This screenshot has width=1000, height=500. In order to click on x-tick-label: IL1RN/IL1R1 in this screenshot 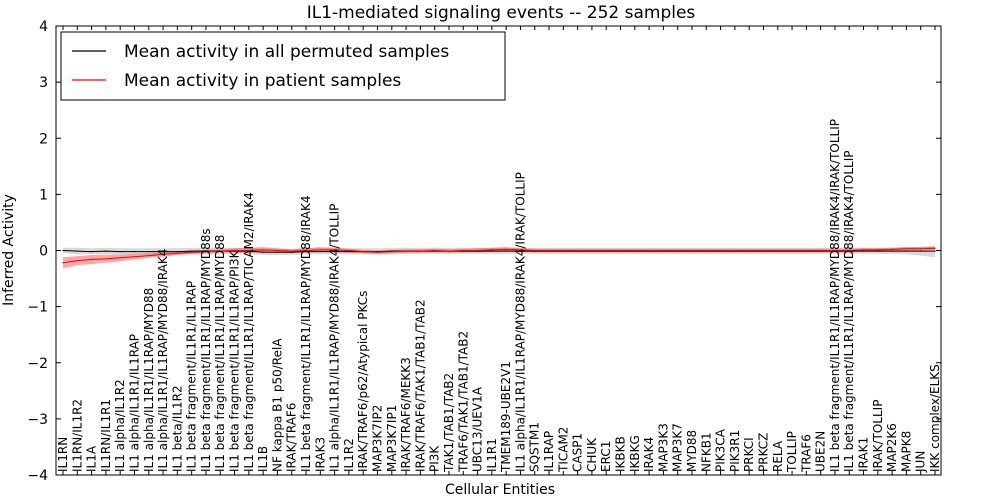, I will do `click(106, 435)`.